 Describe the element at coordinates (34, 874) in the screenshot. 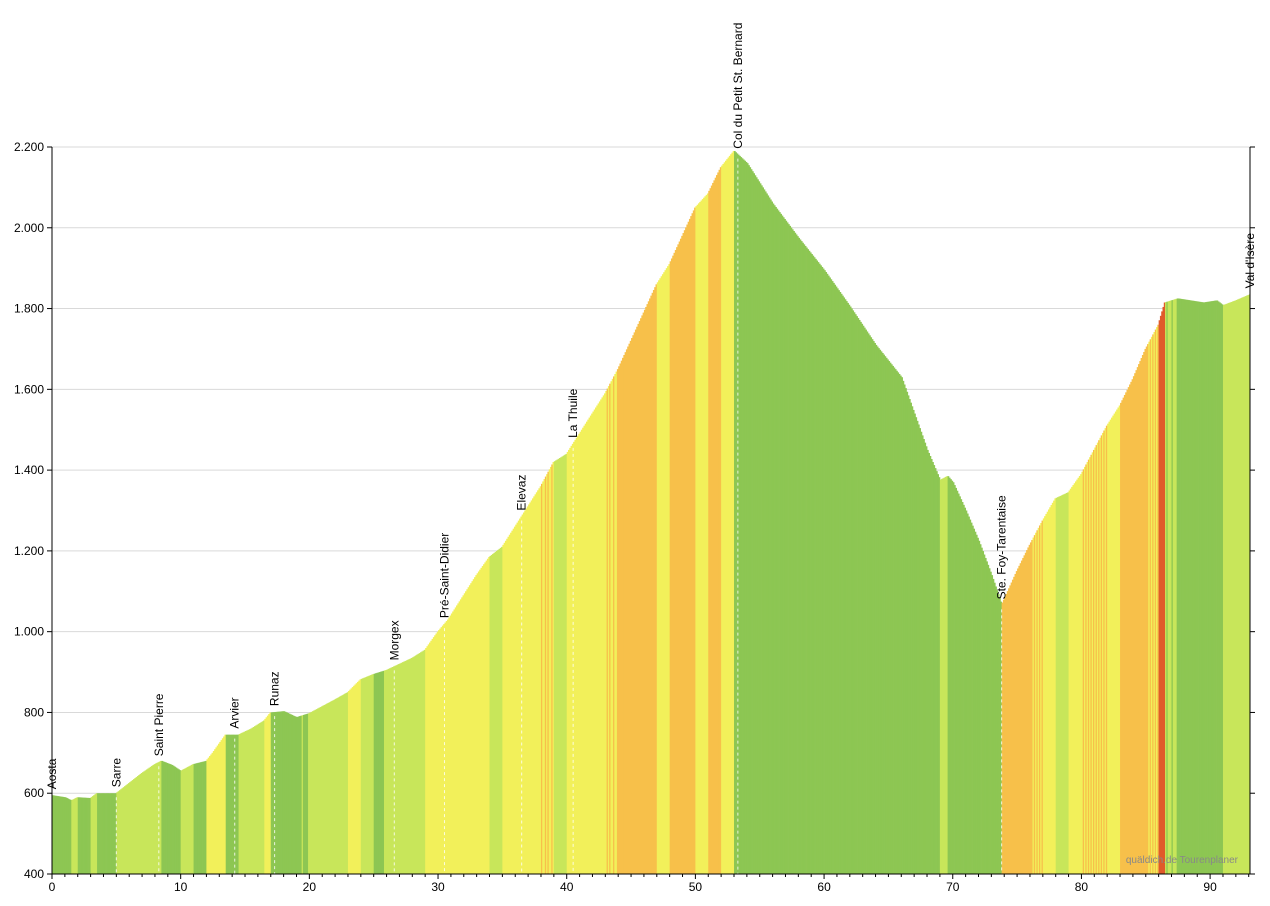

I see `y-tick-label: 400` at that location.